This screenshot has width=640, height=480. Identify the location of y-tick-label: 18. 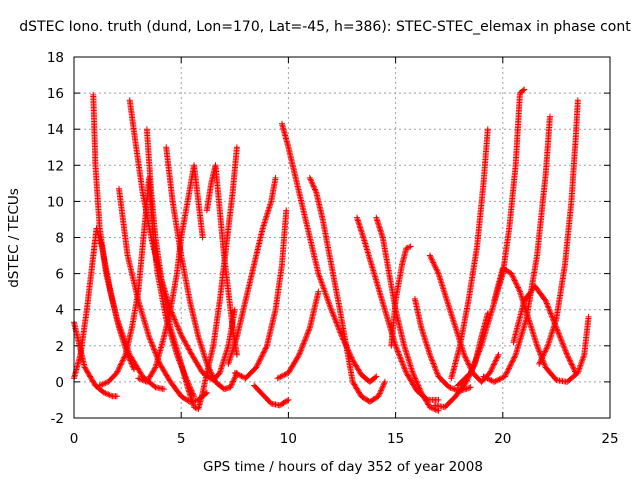
(55, 58).